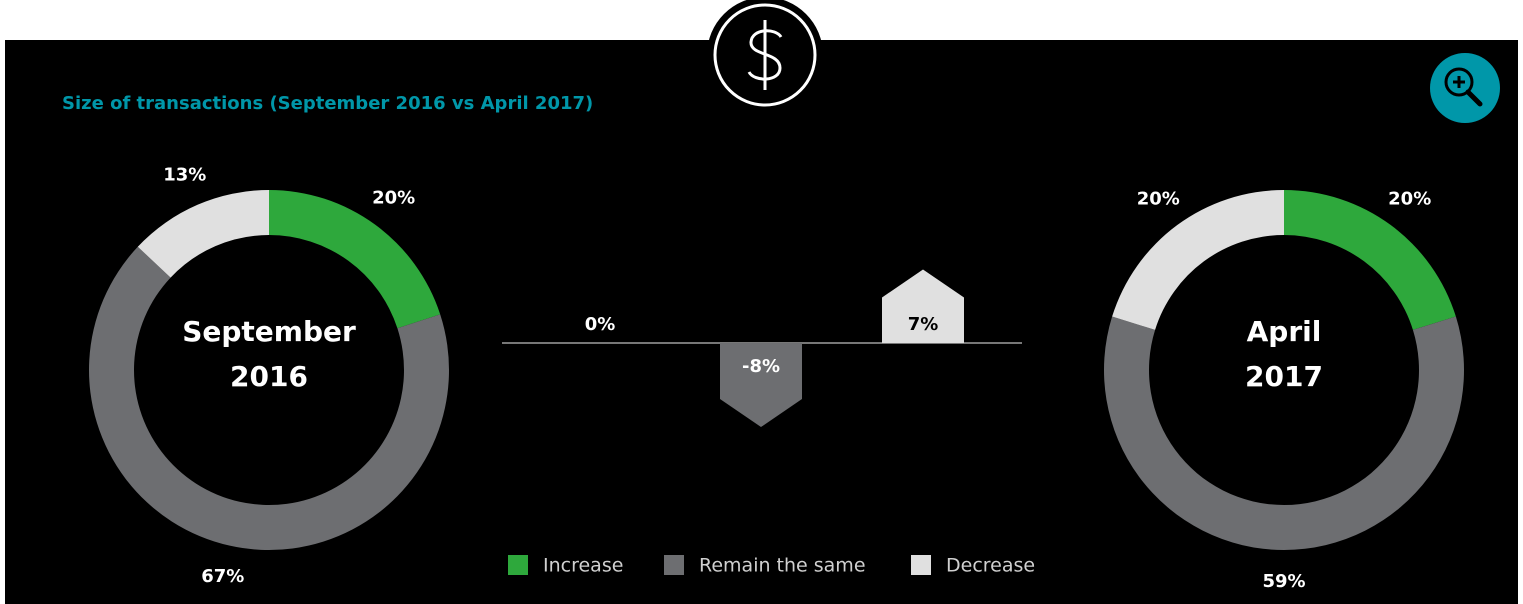 Image resolution: width=1523 pixels, height=604 pixels. I want to click on value-label: 67%, so click(222, 576).